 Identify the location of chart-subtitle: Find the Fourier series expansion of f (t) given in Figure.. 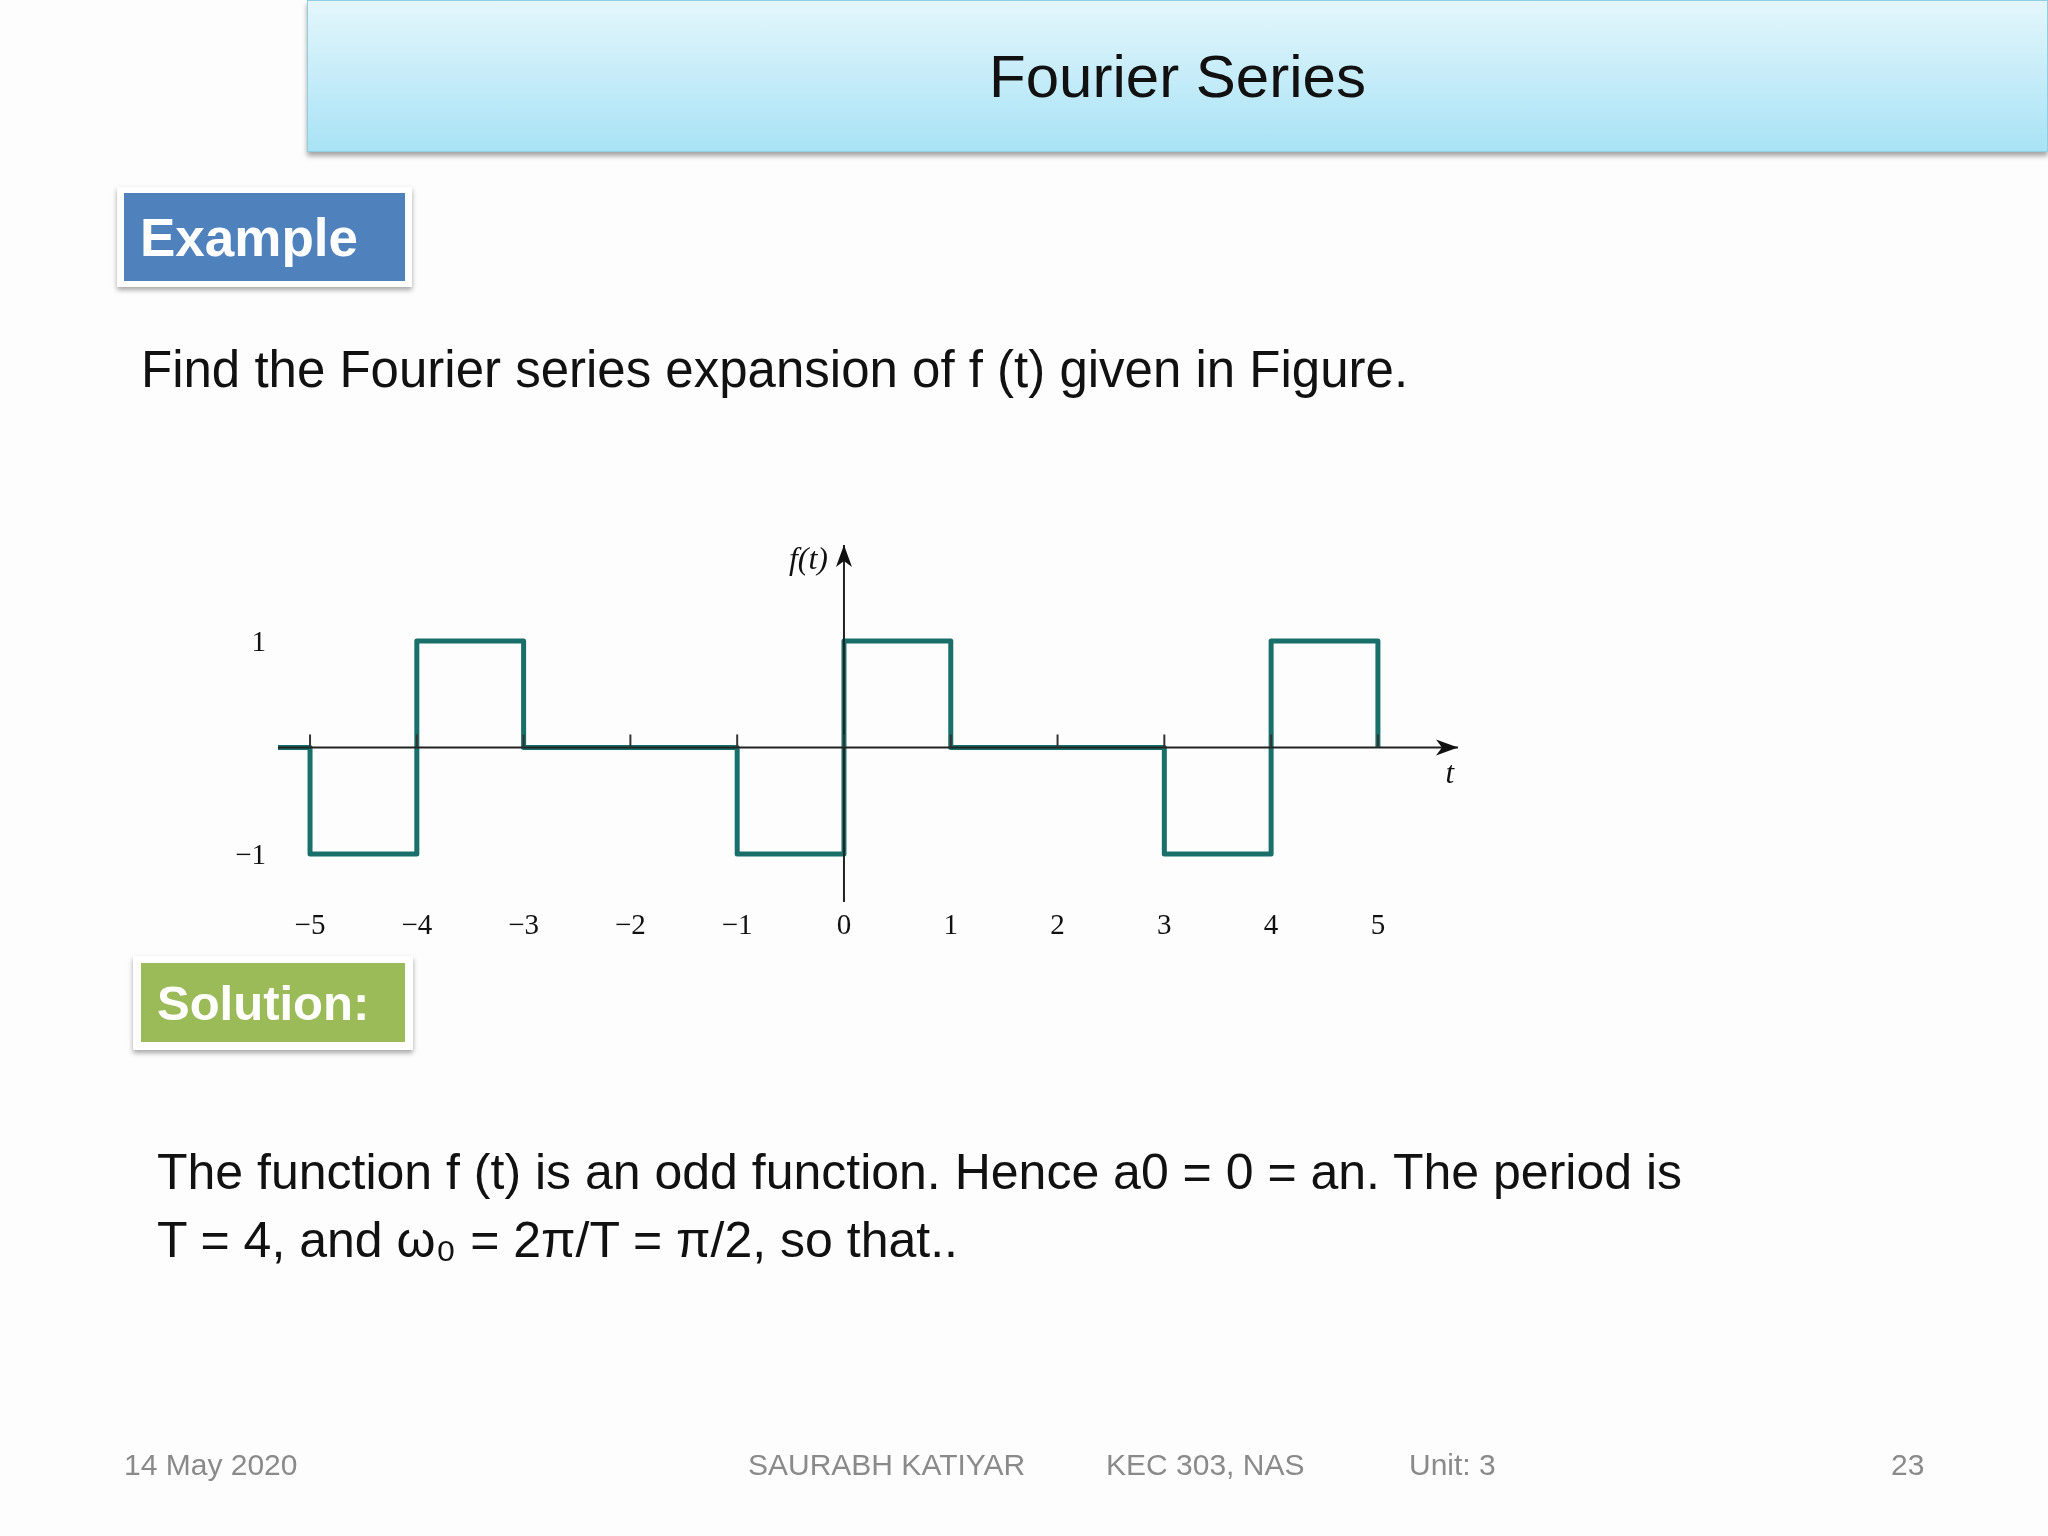
(775, 370).